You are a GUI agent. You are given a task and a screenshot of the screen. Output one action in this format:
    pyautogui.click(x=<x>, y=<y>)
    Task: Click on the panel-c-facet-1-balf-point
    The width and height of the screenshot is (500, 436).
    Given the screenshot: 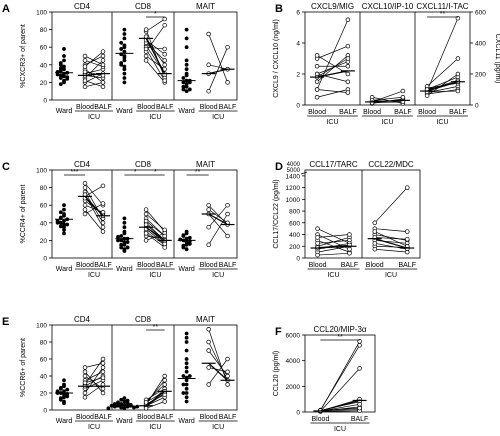 What is the action you would take?
    pyautogui.click(x=103, y=203)
    